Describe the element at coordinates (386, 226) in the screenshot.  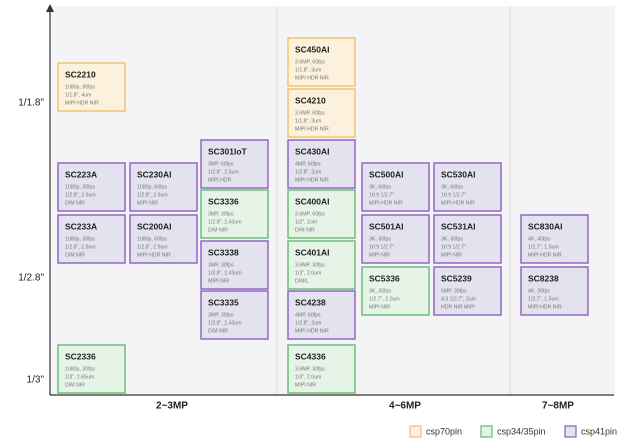
I see `card-title: SC501AI` at that location.